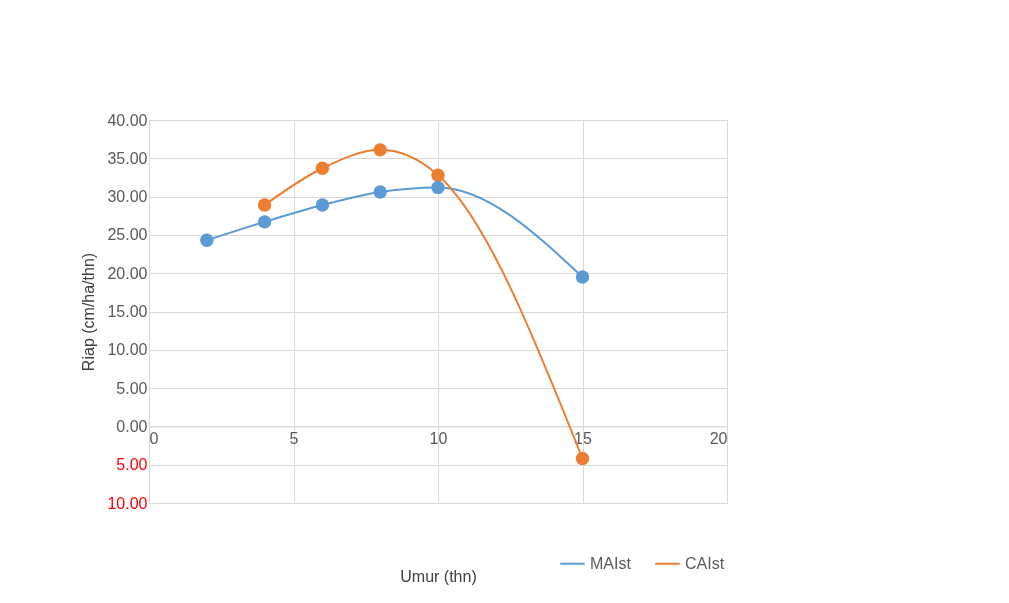 This screenshot has width=1009, height=603. I want to click on x-tick-label: 20, so click(718, 438).